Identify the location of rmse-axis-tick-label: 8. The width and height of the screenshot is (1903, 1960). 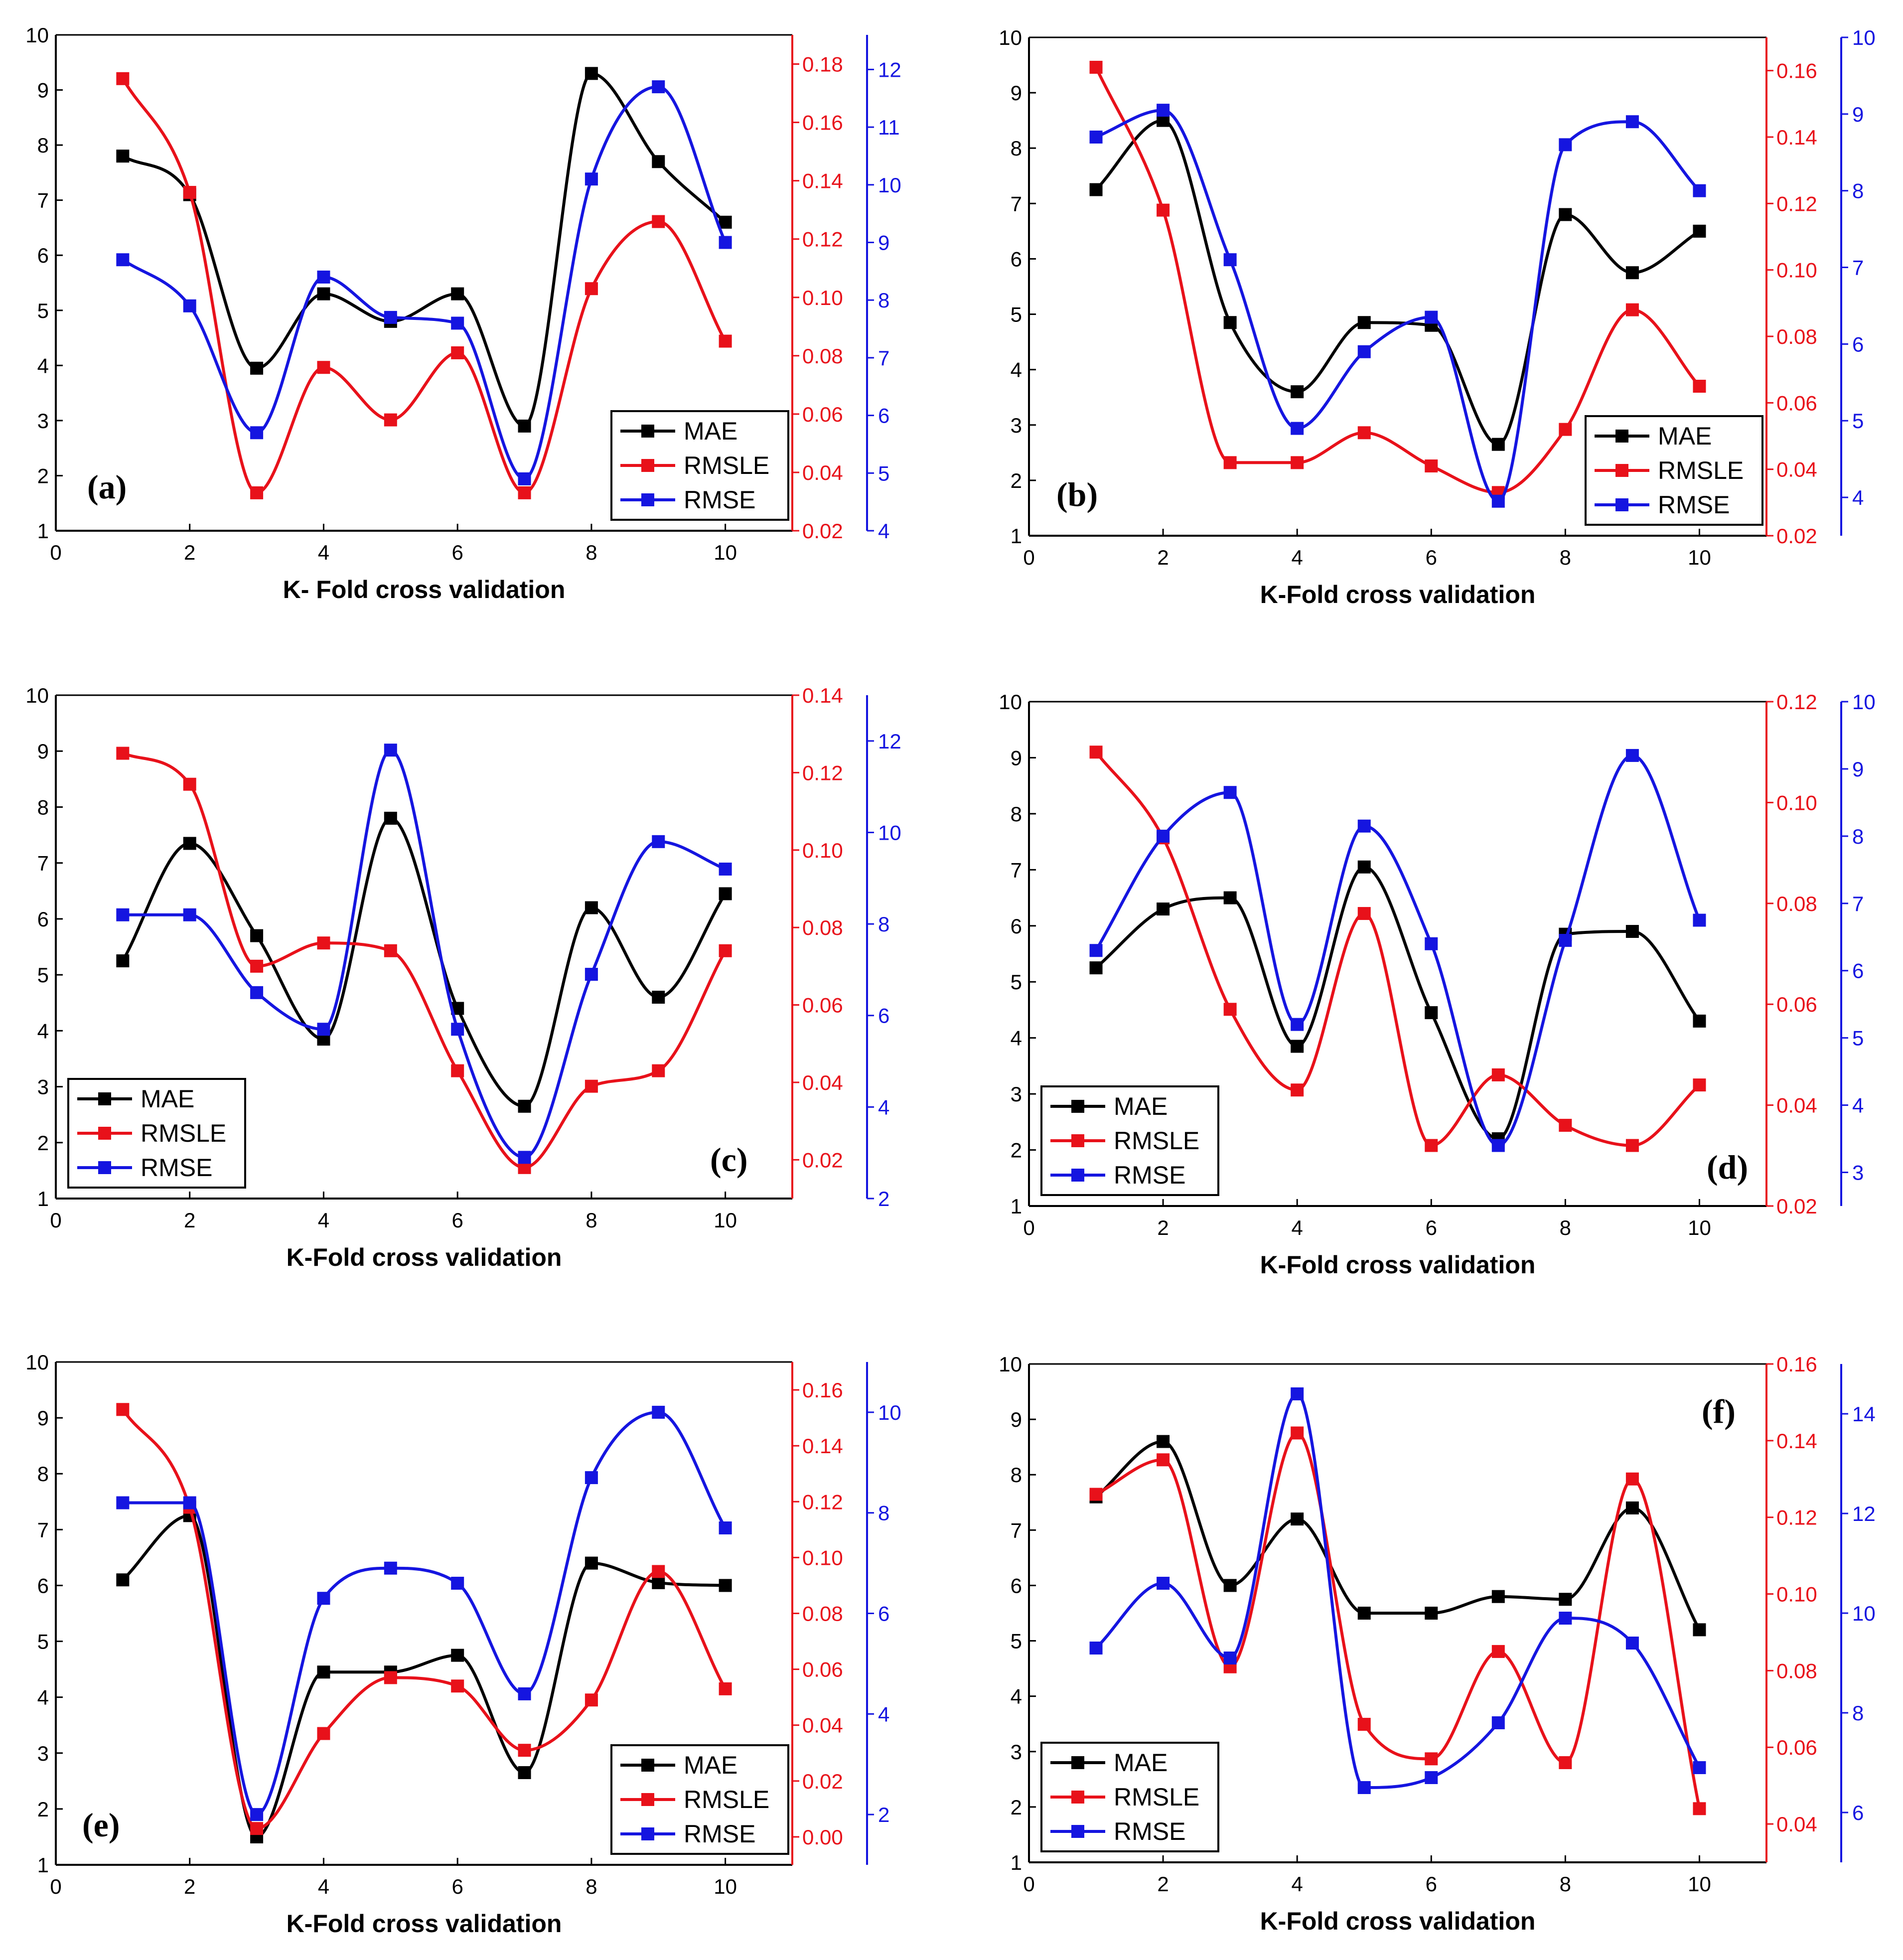
(883, 300).